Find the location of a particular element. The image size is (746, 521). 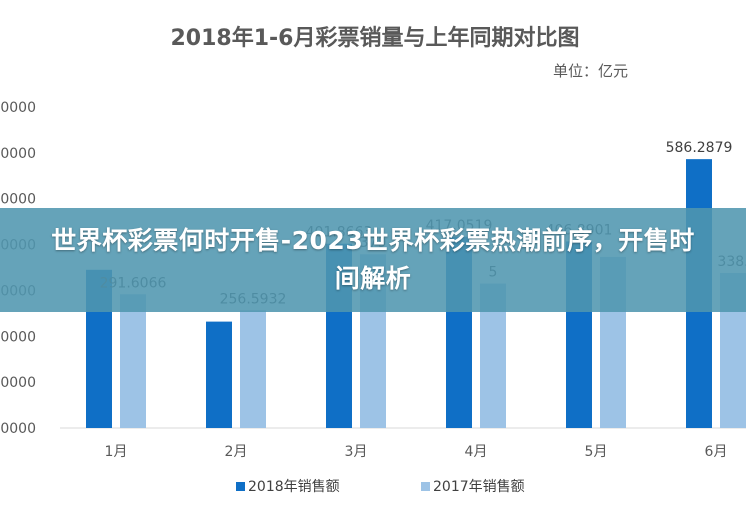

legend-label: 2017年销售额 is located at coordinates (479, 487).